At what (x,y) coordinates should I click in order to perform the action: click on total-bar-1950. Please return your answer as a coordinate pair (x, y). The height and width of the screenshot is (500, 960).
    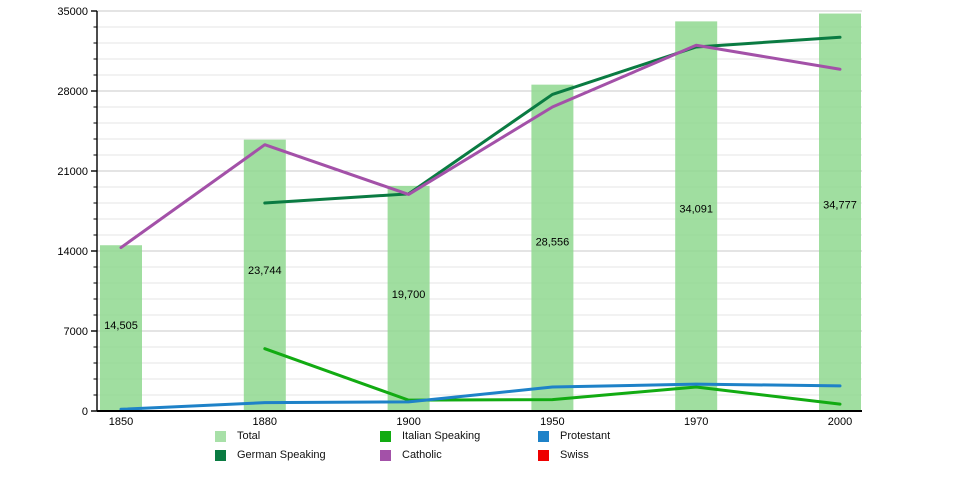
    Looking at the image, I should click on (552, 247).